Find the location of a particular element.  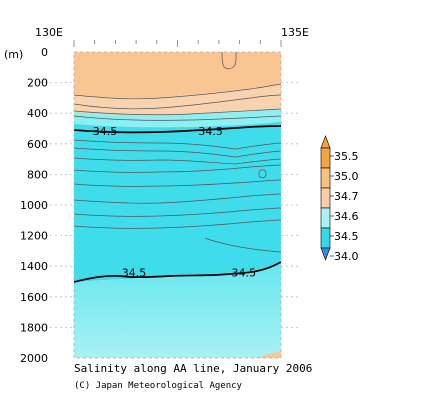

bottom-fill is located at coordinates (268, 354).